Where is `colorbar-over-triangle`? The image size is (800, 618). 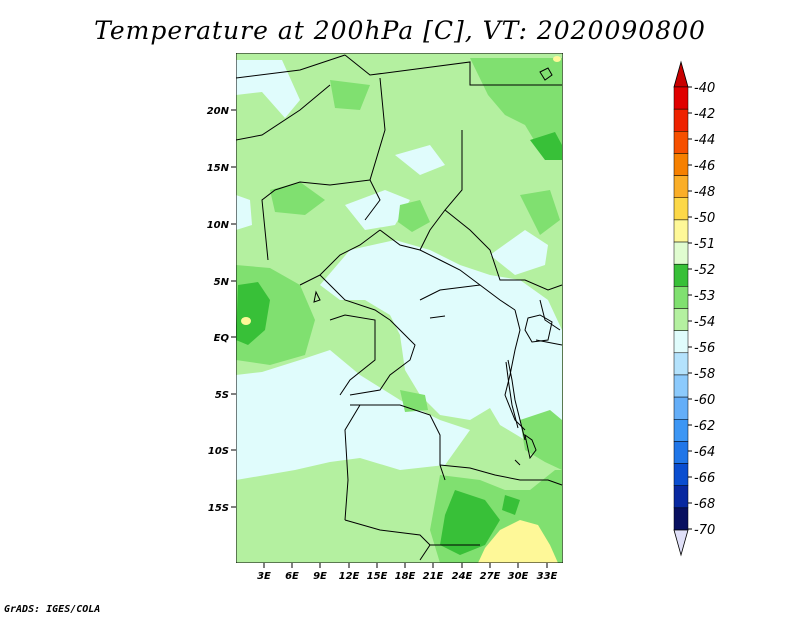 colorbar-over-triangle is located at coordinates (681, 74).